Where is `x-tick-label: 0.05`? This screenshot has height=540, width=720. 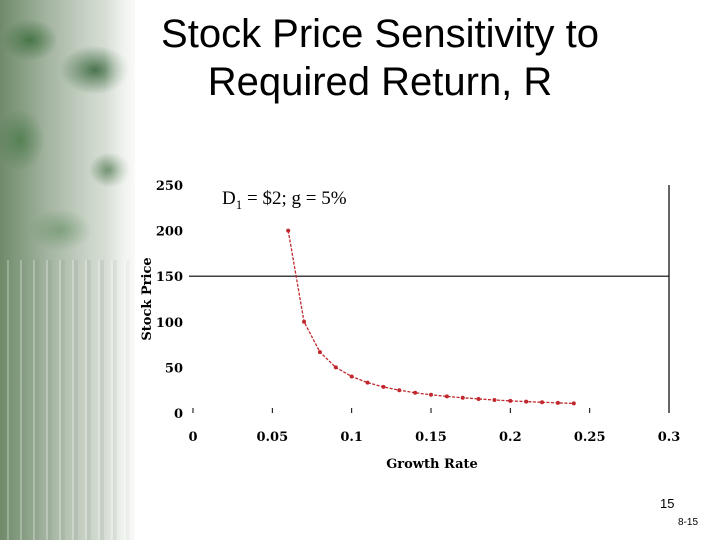 x-tick-label: 0.05 is located at coordinates (272, 437).